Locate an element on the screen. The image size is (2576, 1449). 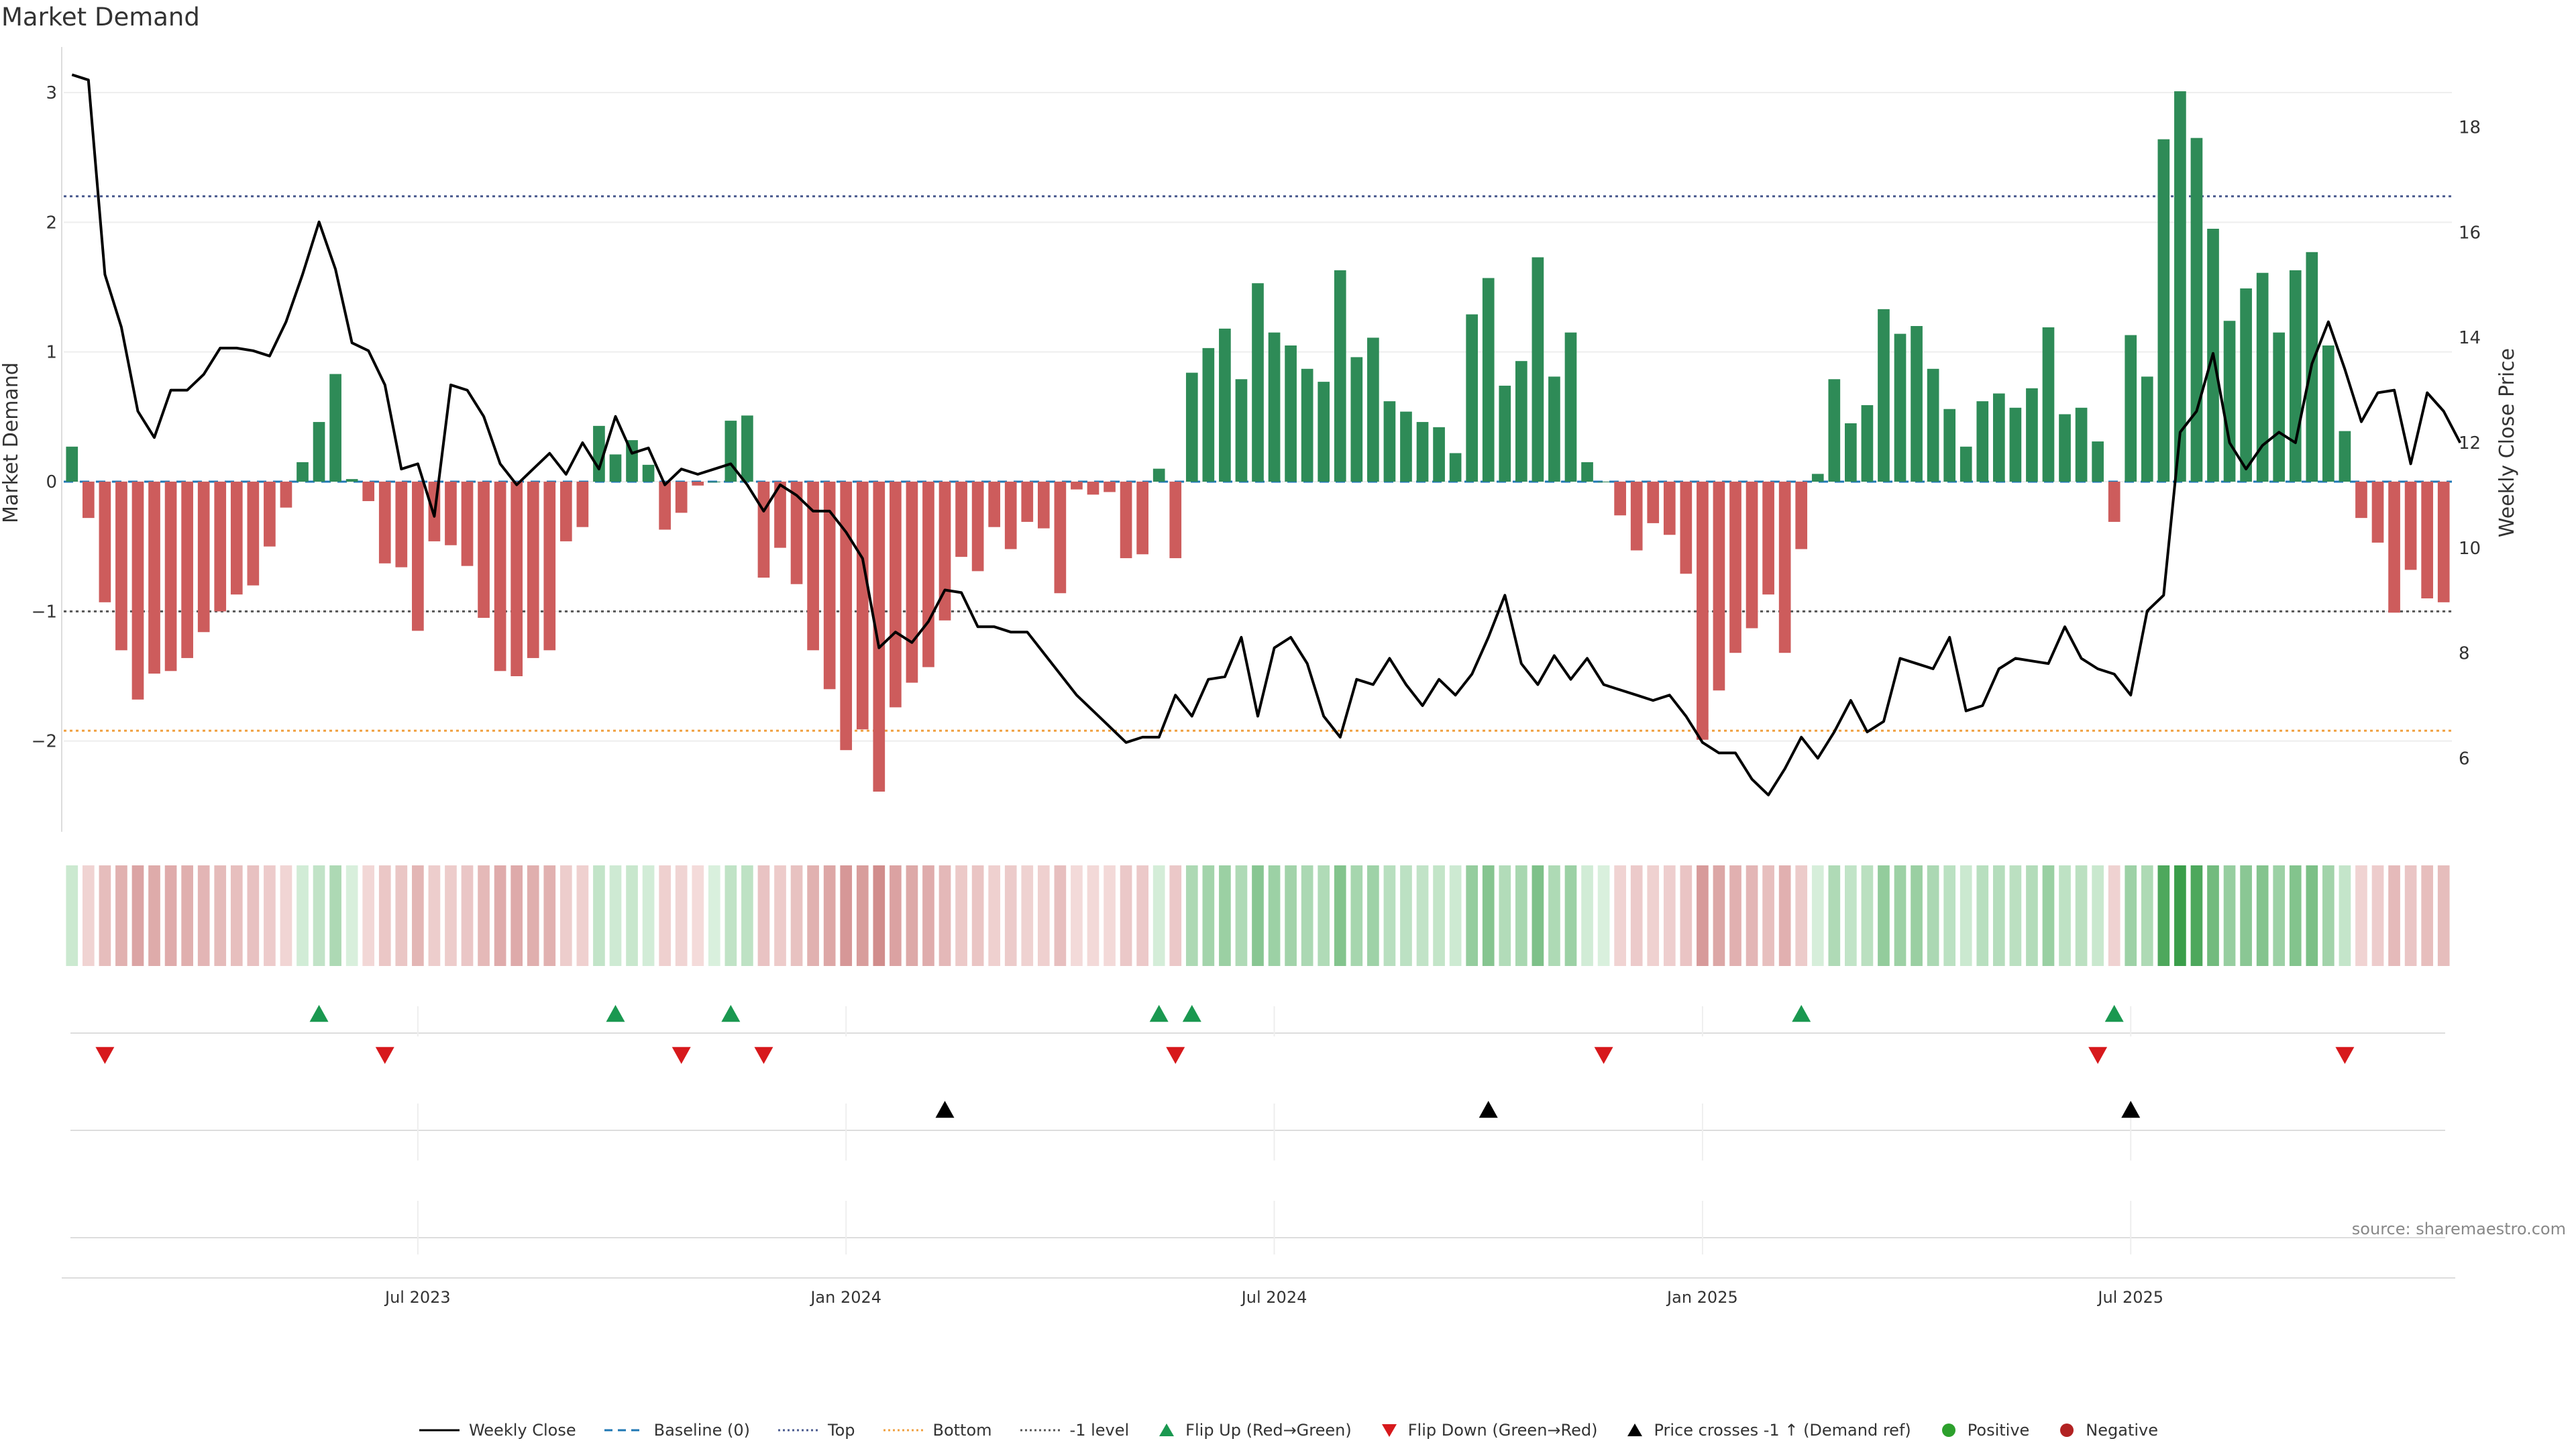
price-cross-marker is located at coordinates (1488, 1109).